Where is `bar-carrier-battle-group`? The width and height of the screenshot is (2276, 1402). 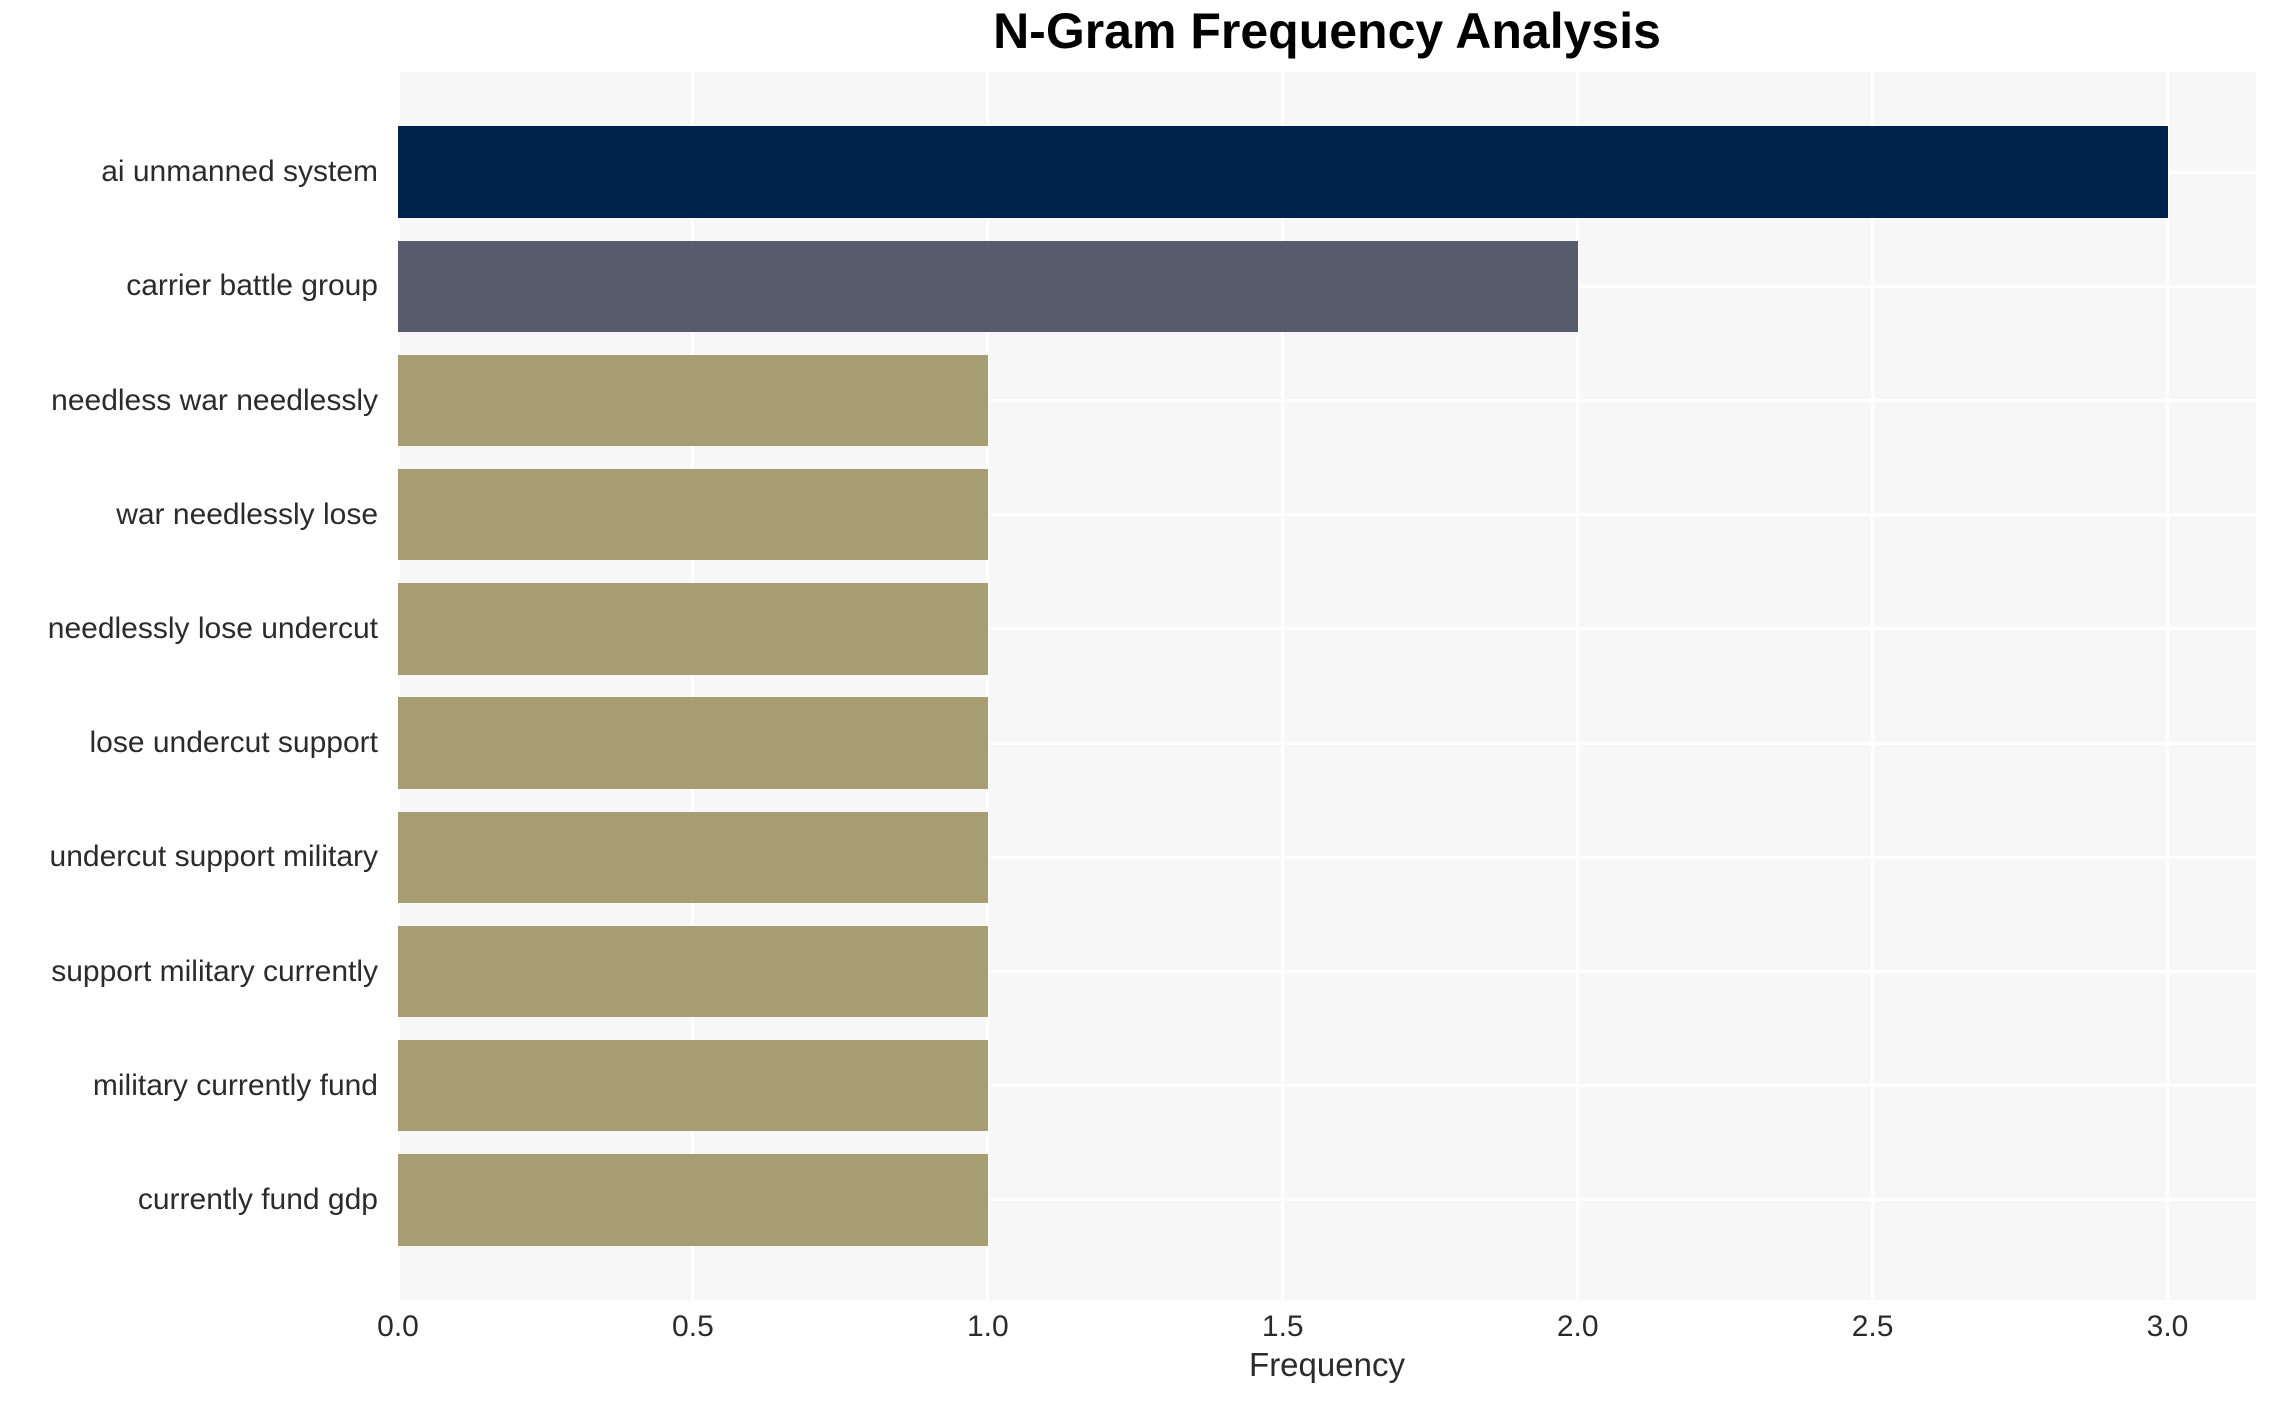 bar-carrier-battle-group is located at coordinates (988, 286).